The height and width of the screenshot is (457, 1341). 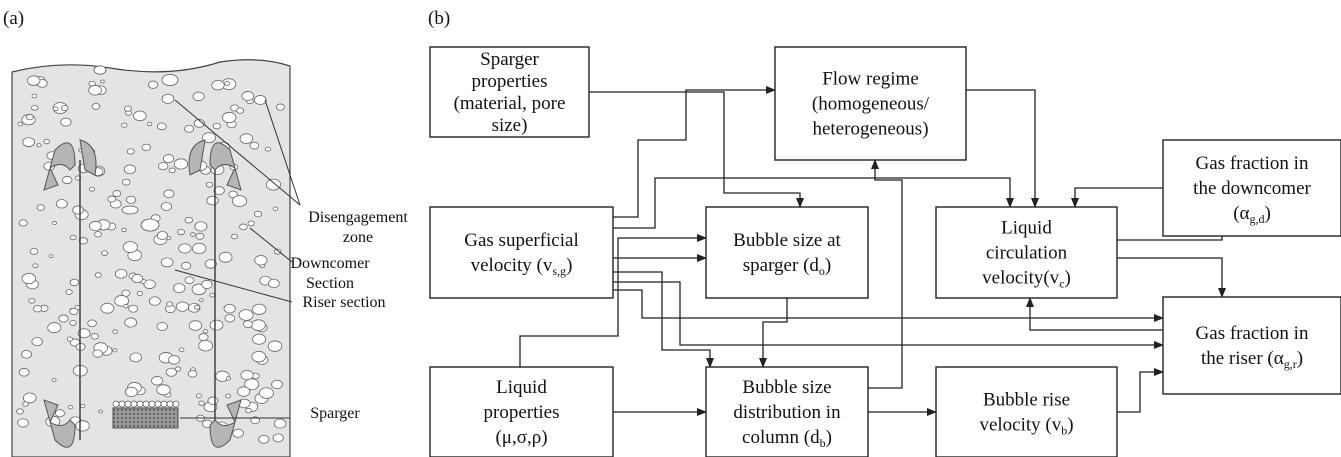 What do you see at coordinates (786, 387) in the screenshot?
I see `node-label: Bubble size` at bounding box center [786, 387].